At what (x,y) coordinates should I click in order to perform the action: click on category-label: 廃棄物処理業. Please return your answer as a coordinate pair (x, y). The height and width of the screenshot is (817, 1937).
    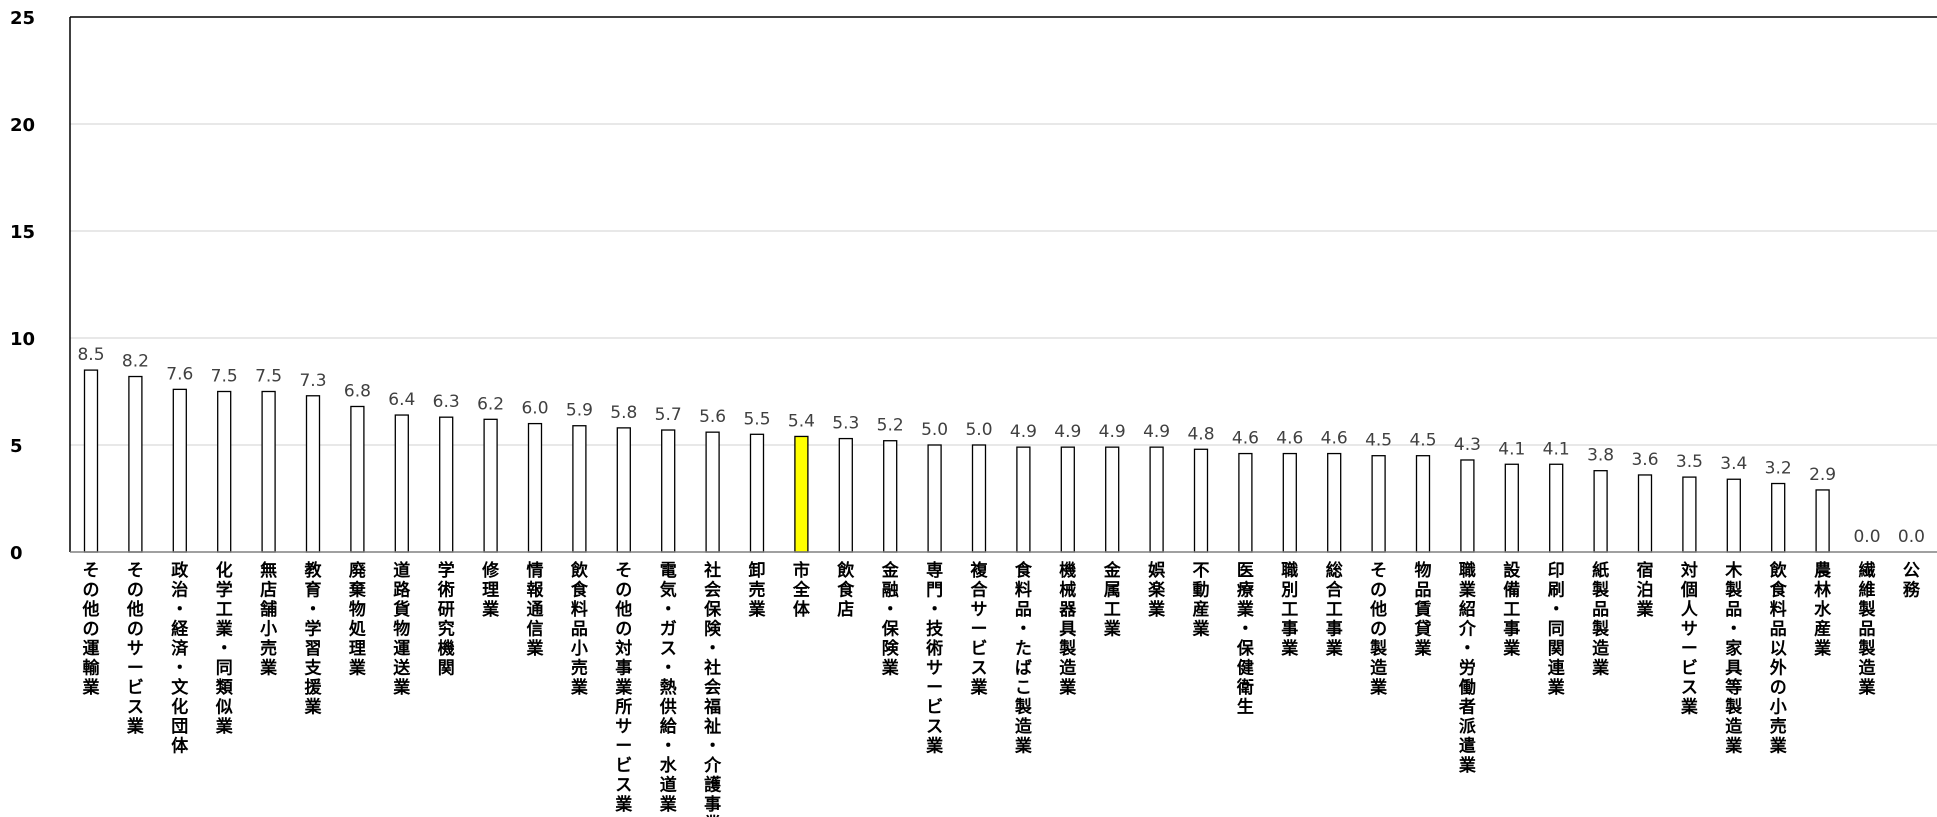
    Looking at the image, I should click on (357, 619).